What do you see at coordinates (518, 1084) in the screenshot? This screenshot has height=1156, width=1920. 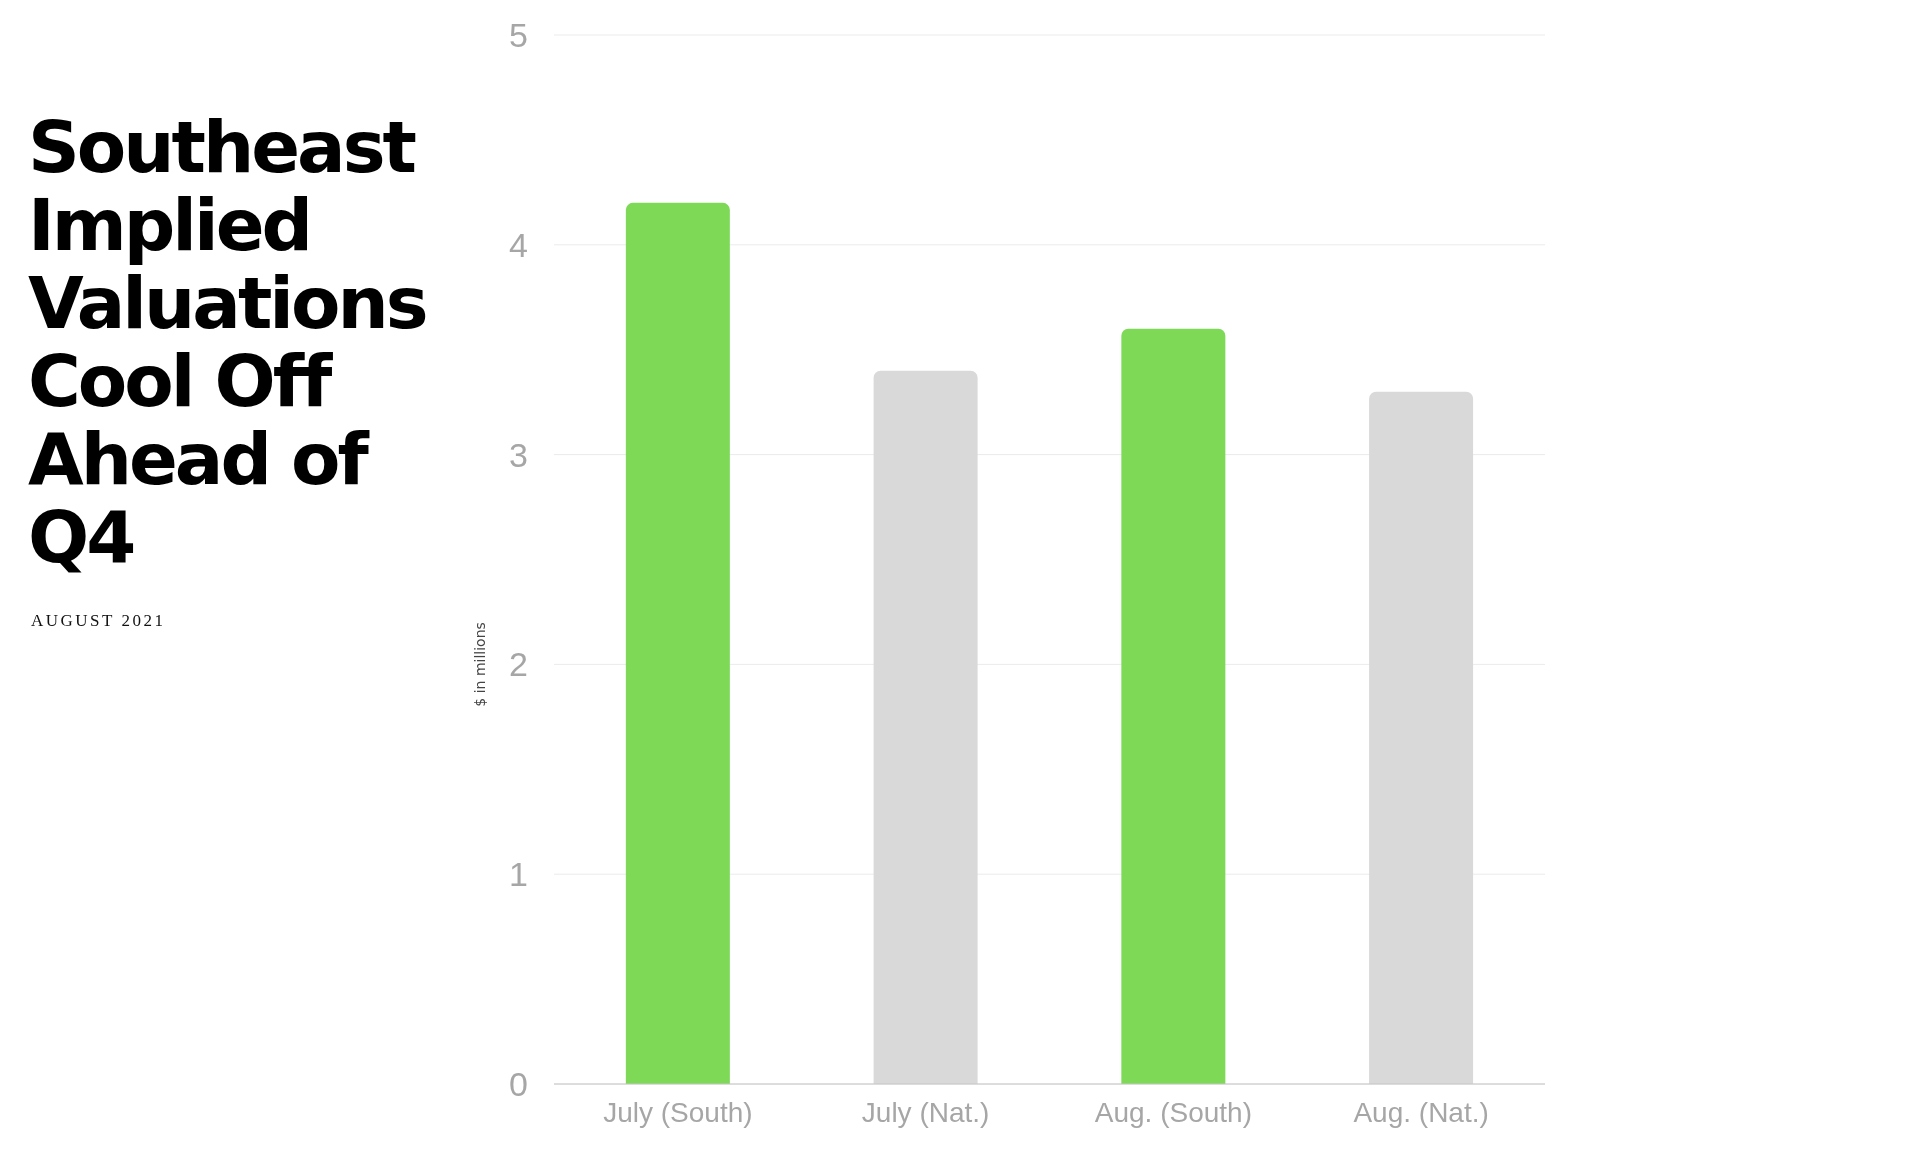 I see `y-tick-label: 0` at bounding box center [518, 1084].